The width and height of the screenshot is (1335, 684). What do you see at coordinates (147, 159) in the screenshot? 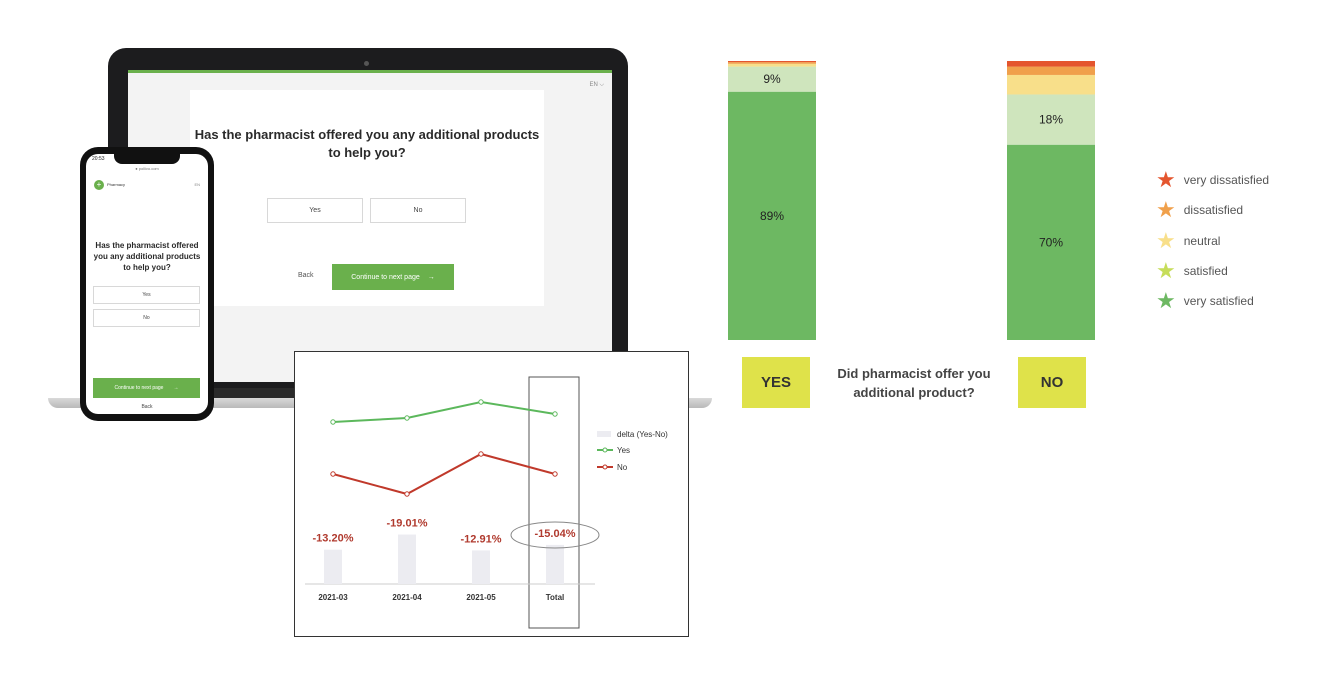
I see `phone-notch` at bounding box center [147, 159].